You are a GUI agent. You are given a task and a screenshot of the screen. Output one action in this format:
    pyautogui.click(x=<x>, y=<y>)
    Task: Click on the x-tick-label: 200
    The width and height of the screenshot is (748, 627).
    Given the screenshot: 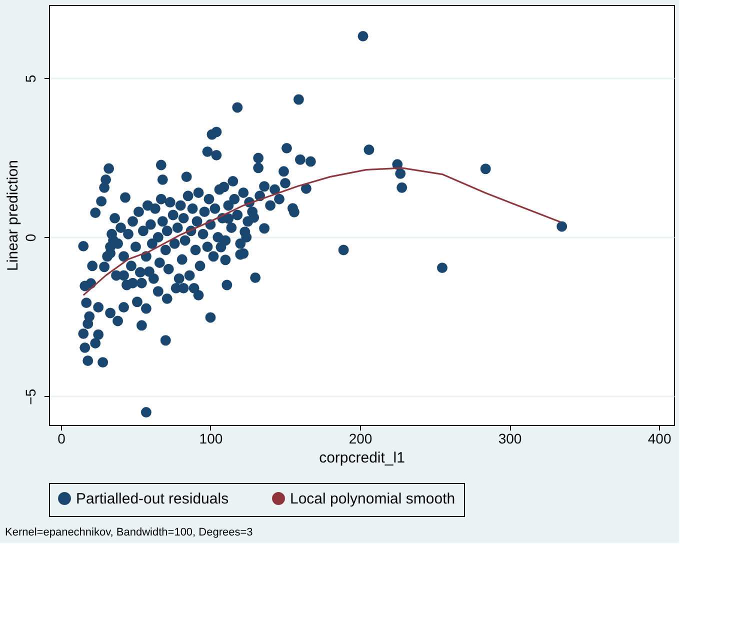 What is the action you would take?
    pyautogui.click(x=360, y=438)
    